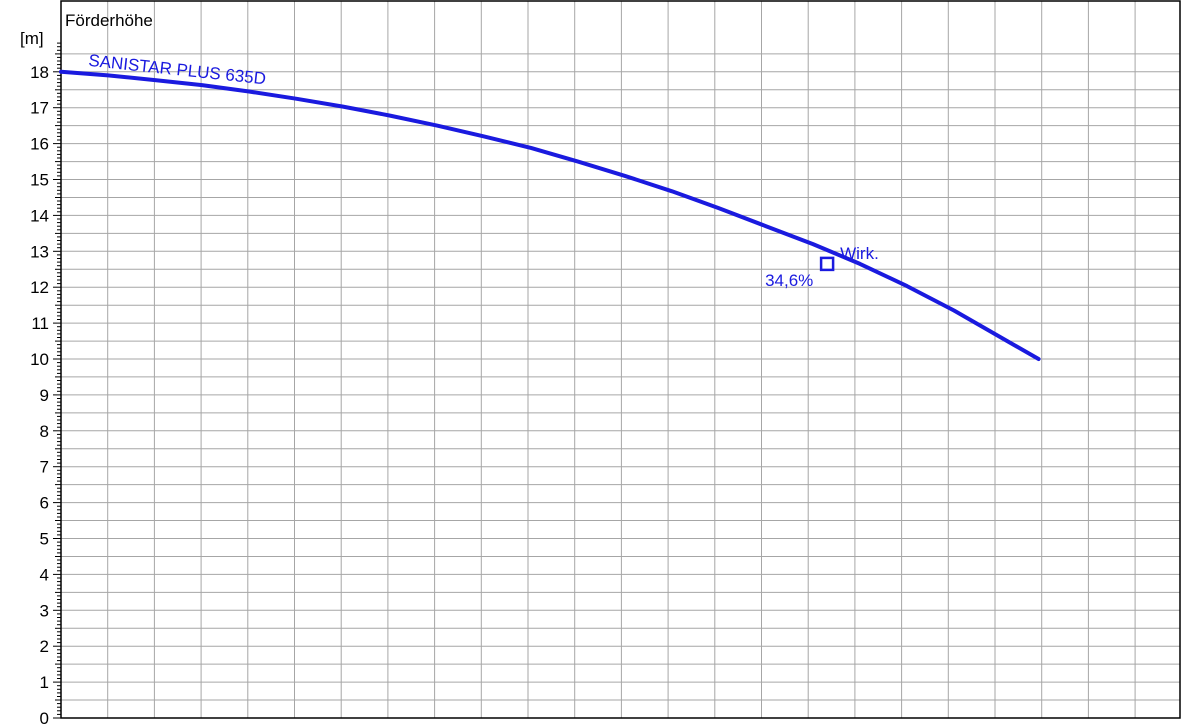 Image resolution: width=1181 pixels, height=725 pixels. Describe the element at coordinates (44, 503) in the screenshot. I see `y-tick-label: 6` at that location.